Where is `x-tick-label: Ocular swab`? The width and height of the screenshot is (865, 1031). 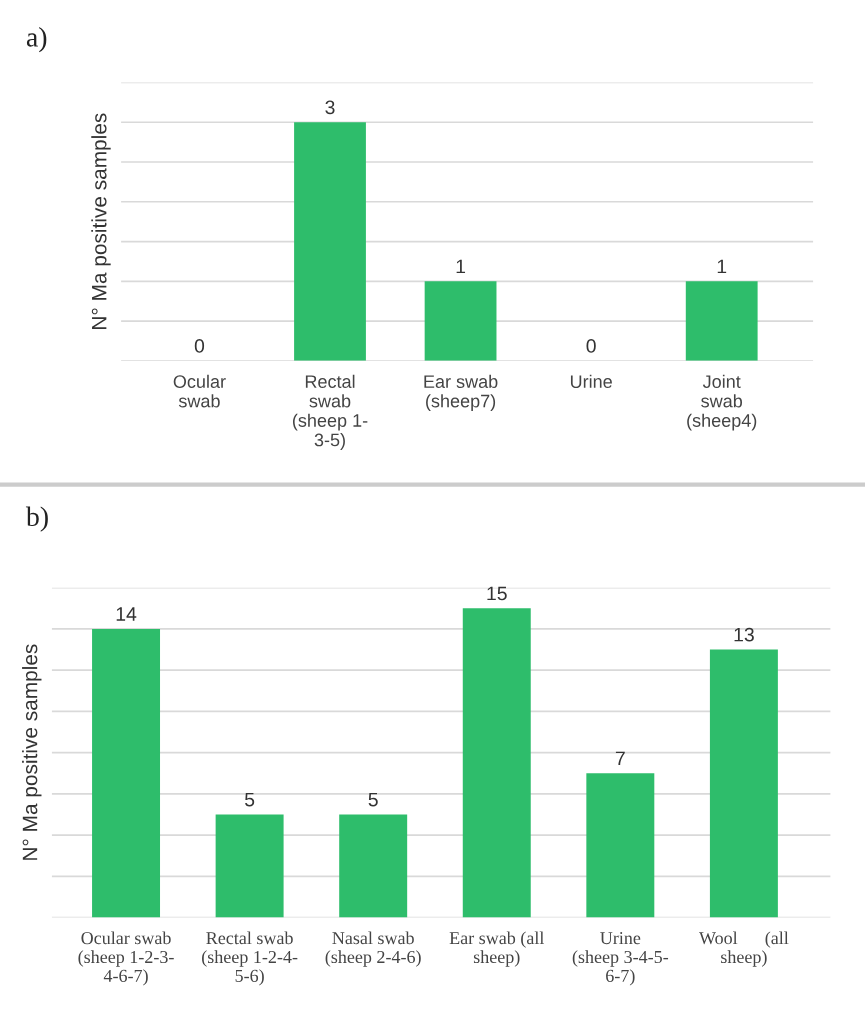
x-tick-label: Ocular swab is located at coordinates (199, 391).